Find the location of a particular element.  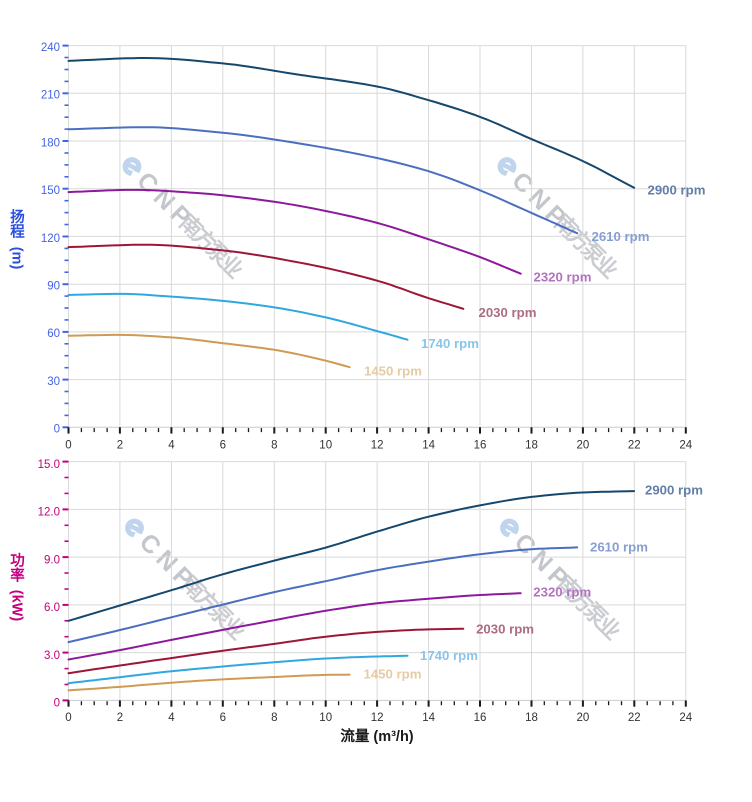

svg-text: 率 is located at coordinates (17, 576).